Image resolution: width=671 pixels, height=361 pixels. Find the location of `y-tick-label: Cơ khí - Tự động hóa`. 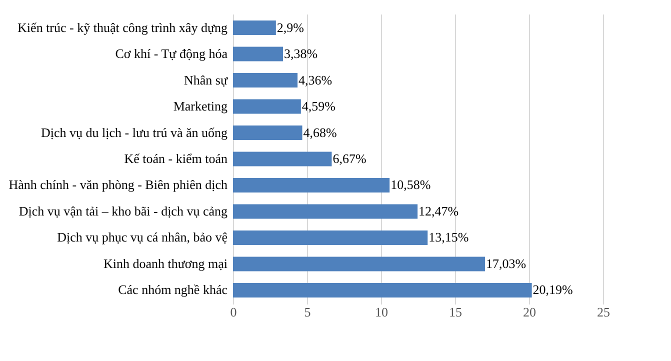

y-tick-label: Cơ khí - Tự động hóa is located at coordinates (171, 54).